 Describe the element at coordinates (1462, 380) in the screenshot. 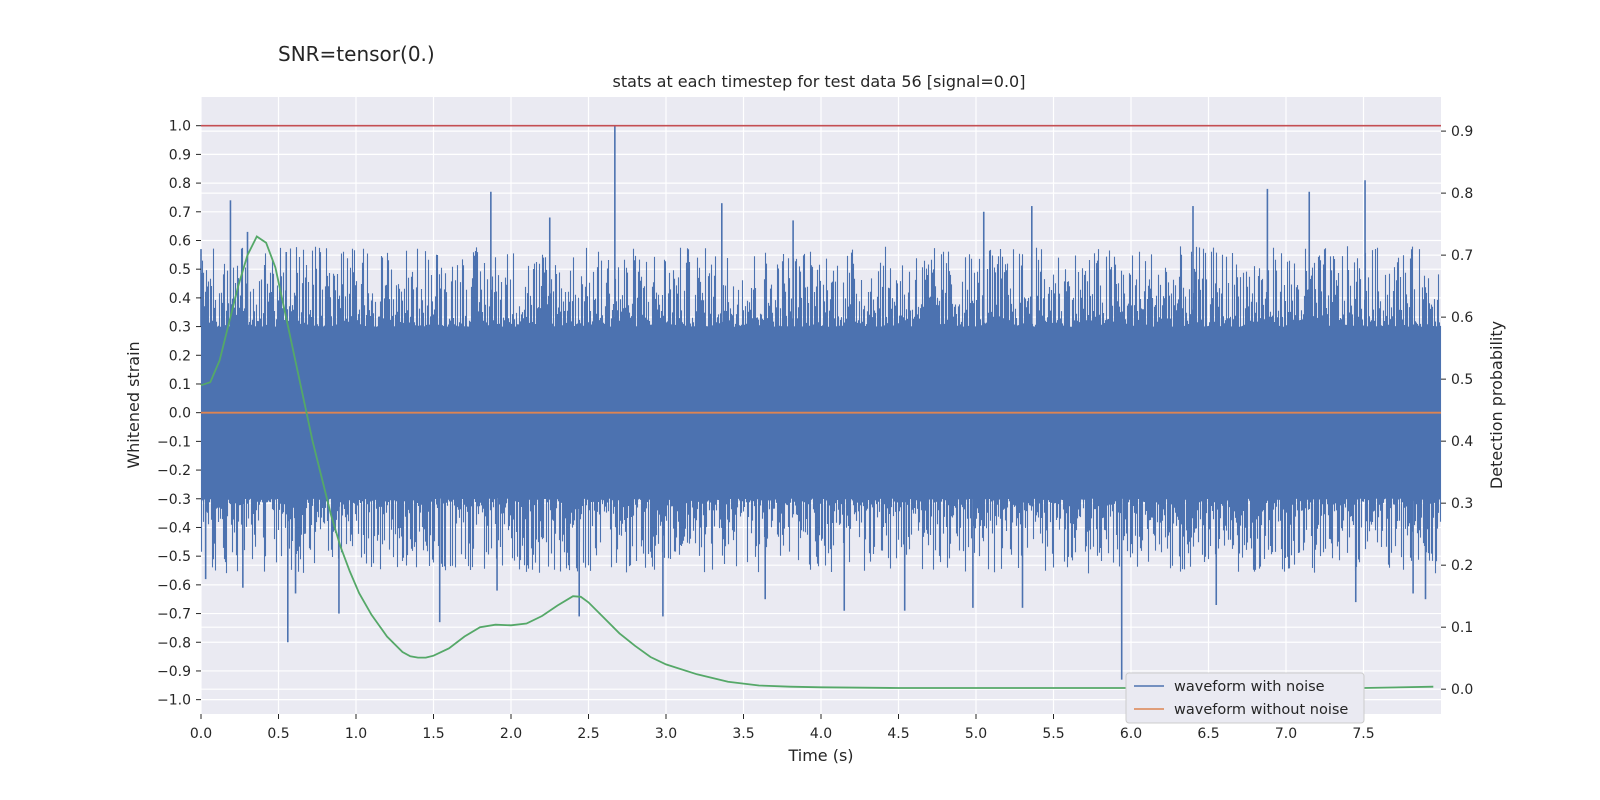

I see `y-right-tick-label: 0.5` at that location.